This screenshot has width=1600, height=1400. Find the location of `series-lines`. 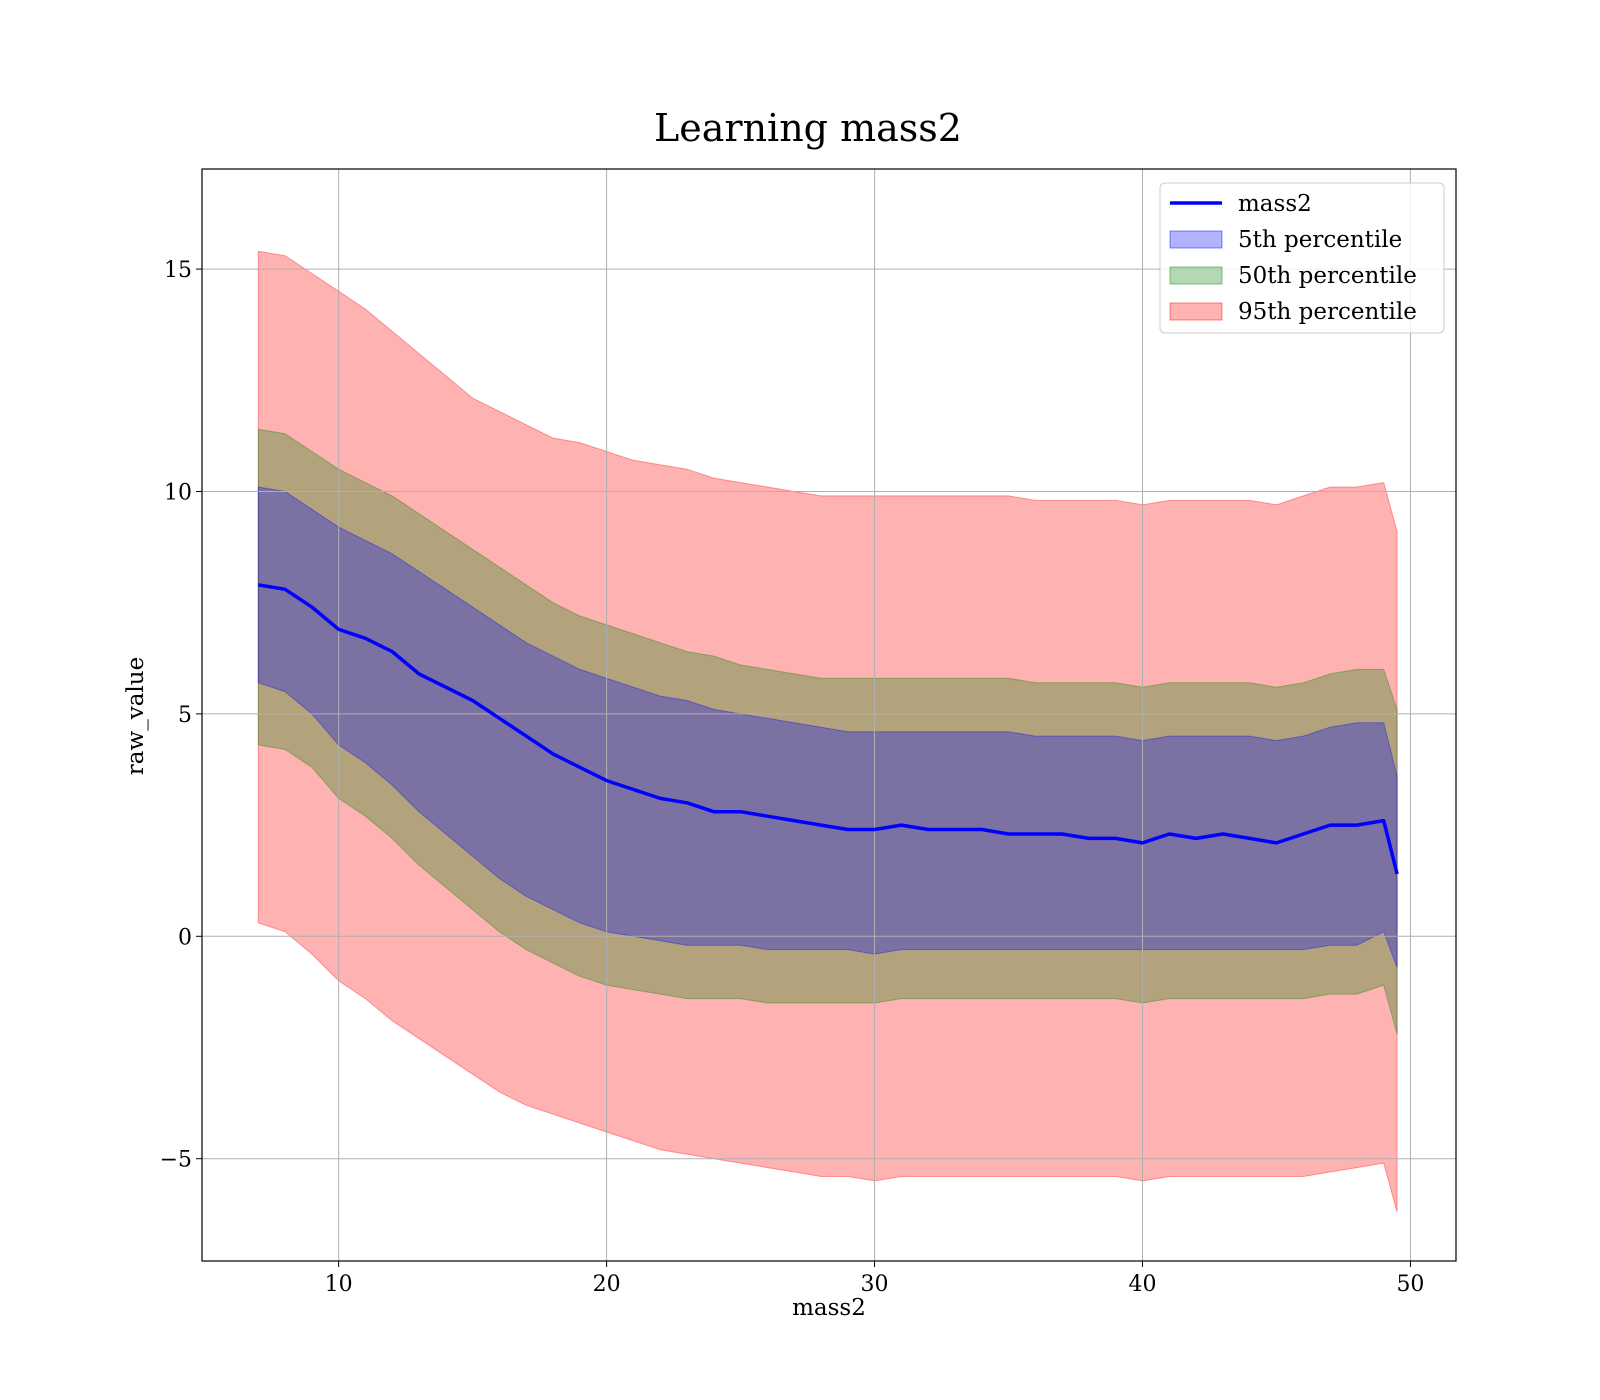

series-lines is located at coordinates (828, 729).